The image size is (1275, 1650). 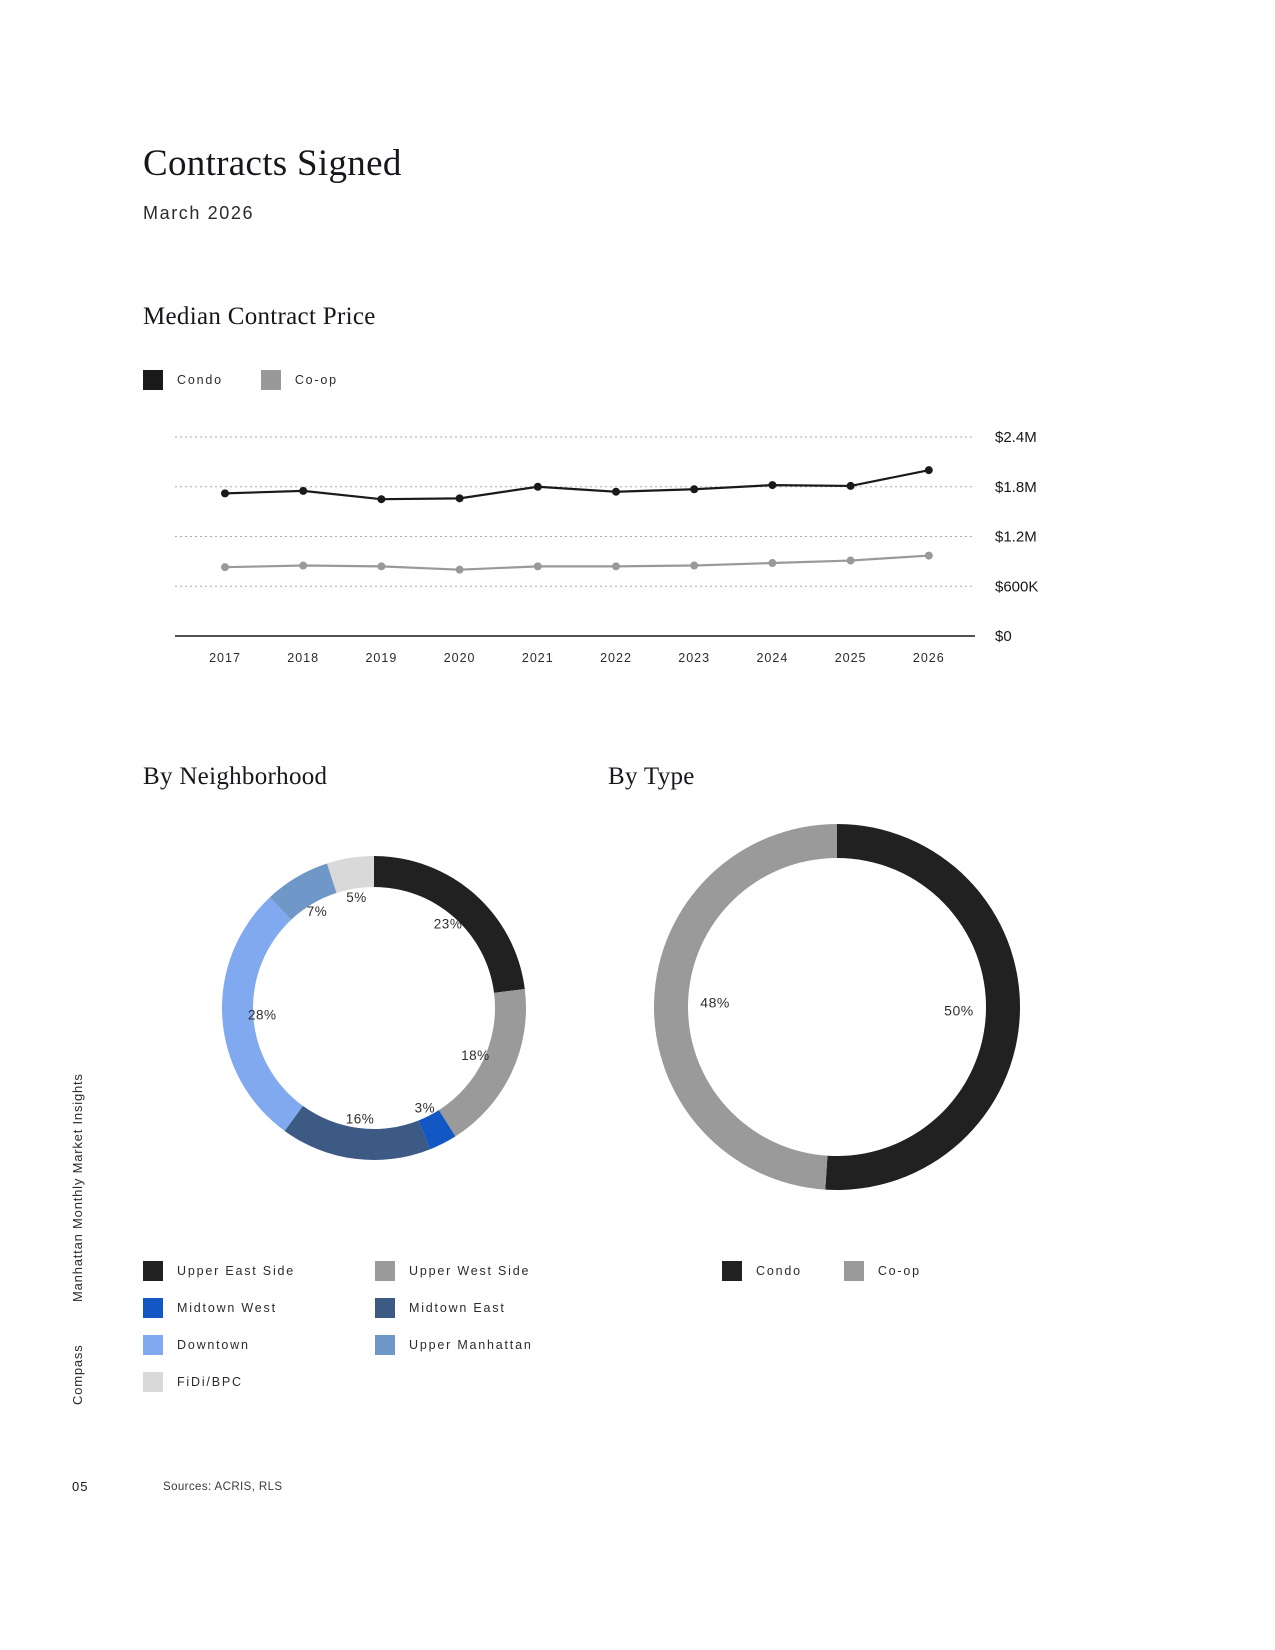 What do you see at coordinates (381, 658) in the screenshot?
I see `x-tick-label: 2019` at bounding box center [381, 658].